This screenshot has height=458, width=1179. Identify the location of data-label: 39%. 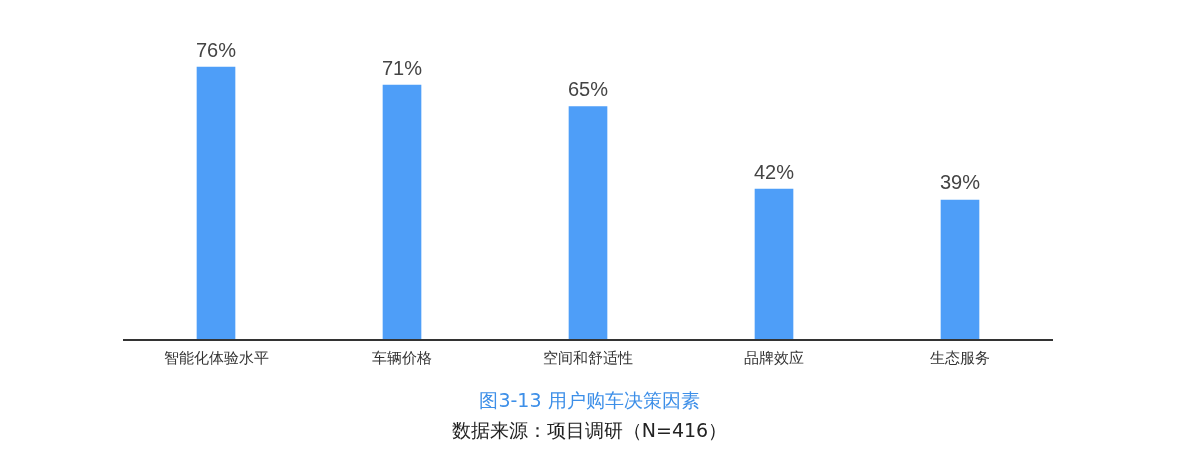
(960, 182).